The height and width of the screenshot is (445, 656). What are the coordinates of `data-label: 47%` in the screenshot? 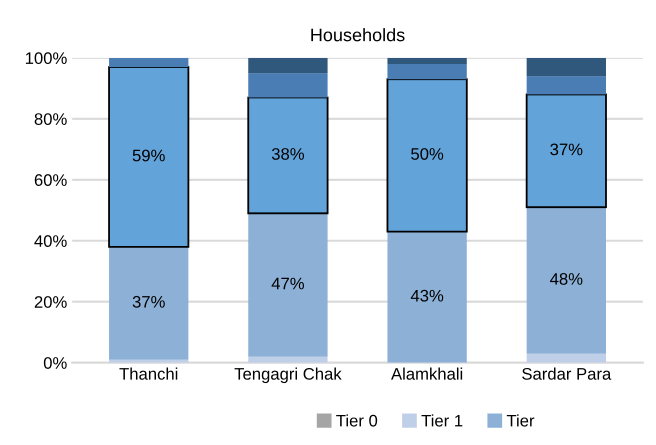 It's located at (288, 284).